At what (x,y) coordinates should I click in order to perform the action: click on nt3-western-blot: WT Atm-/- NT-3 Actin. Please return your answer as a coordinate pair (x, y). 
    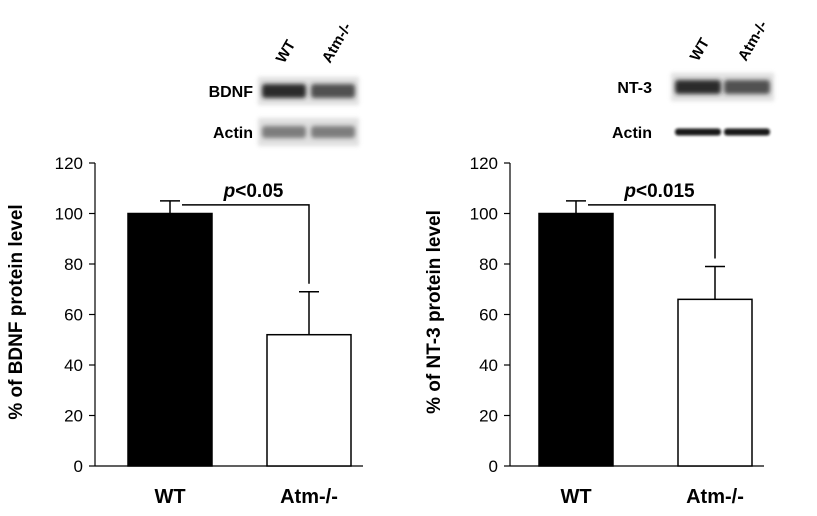
    Looking at the image, I should click on (693, 80).